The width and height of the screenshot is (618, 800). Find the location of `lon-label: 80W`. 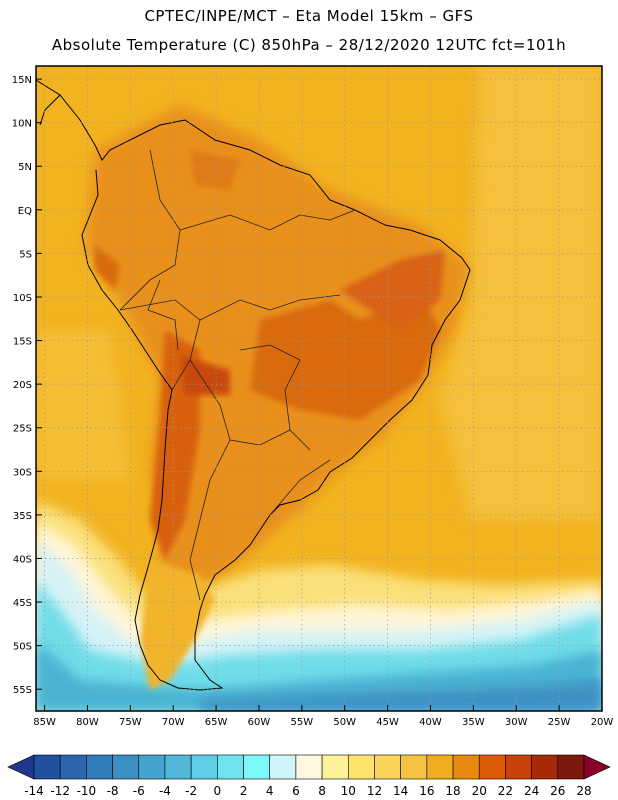

lon-label: 80W is located at coordinates (87, 722).